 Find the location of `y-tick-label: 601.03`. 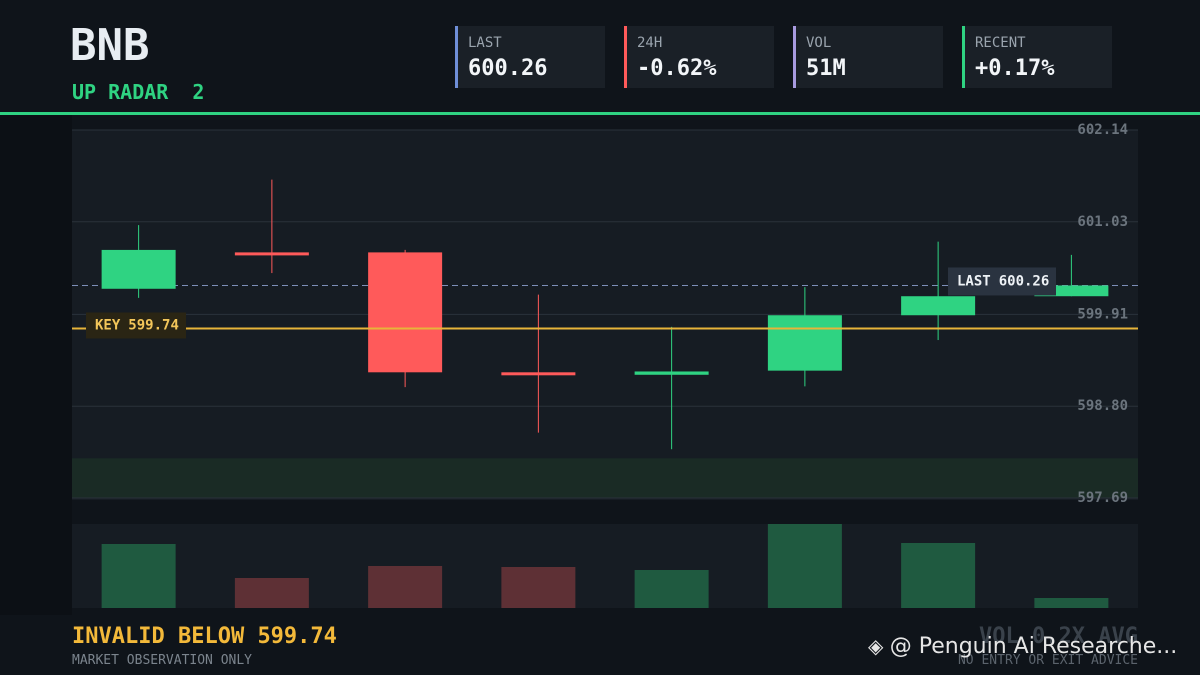

y-tick-label: 601.03 is located at coordinates (1102, 222).